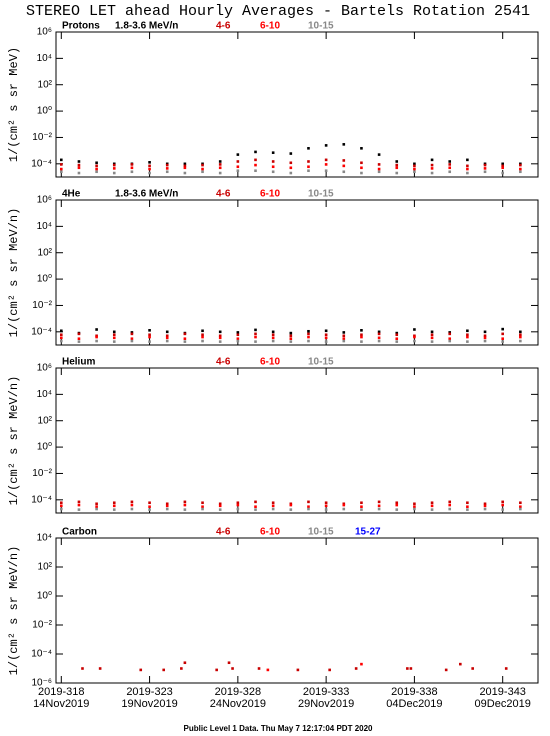  Describe the element at coordinates (223, 362) in the screenshot. I see `legend-entry: 4-6` at that location.